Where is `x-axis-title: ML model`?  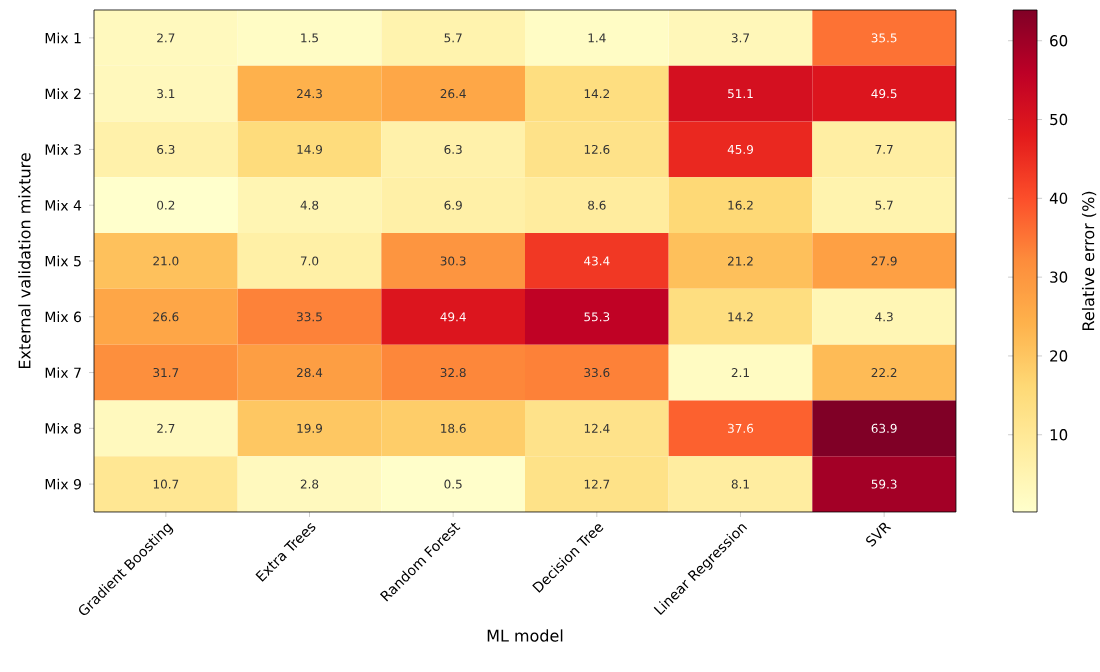 x-axis-title: ML model is located at coordinates (525, 635).